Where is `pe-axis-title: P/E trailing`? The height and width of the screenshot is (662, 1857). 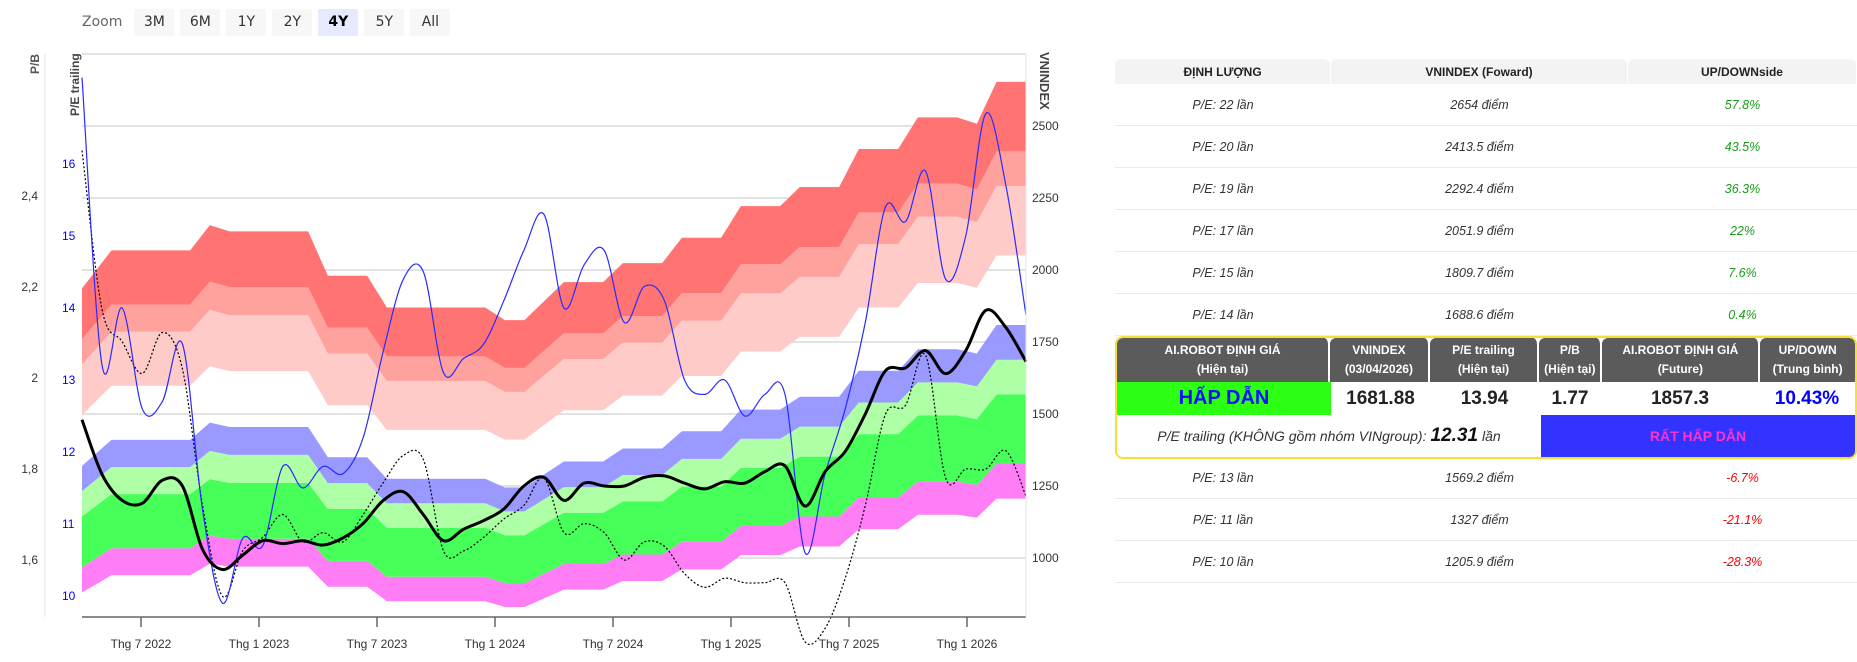 pe-axis-title: P/E trailing is located at coordinates (75, 84).